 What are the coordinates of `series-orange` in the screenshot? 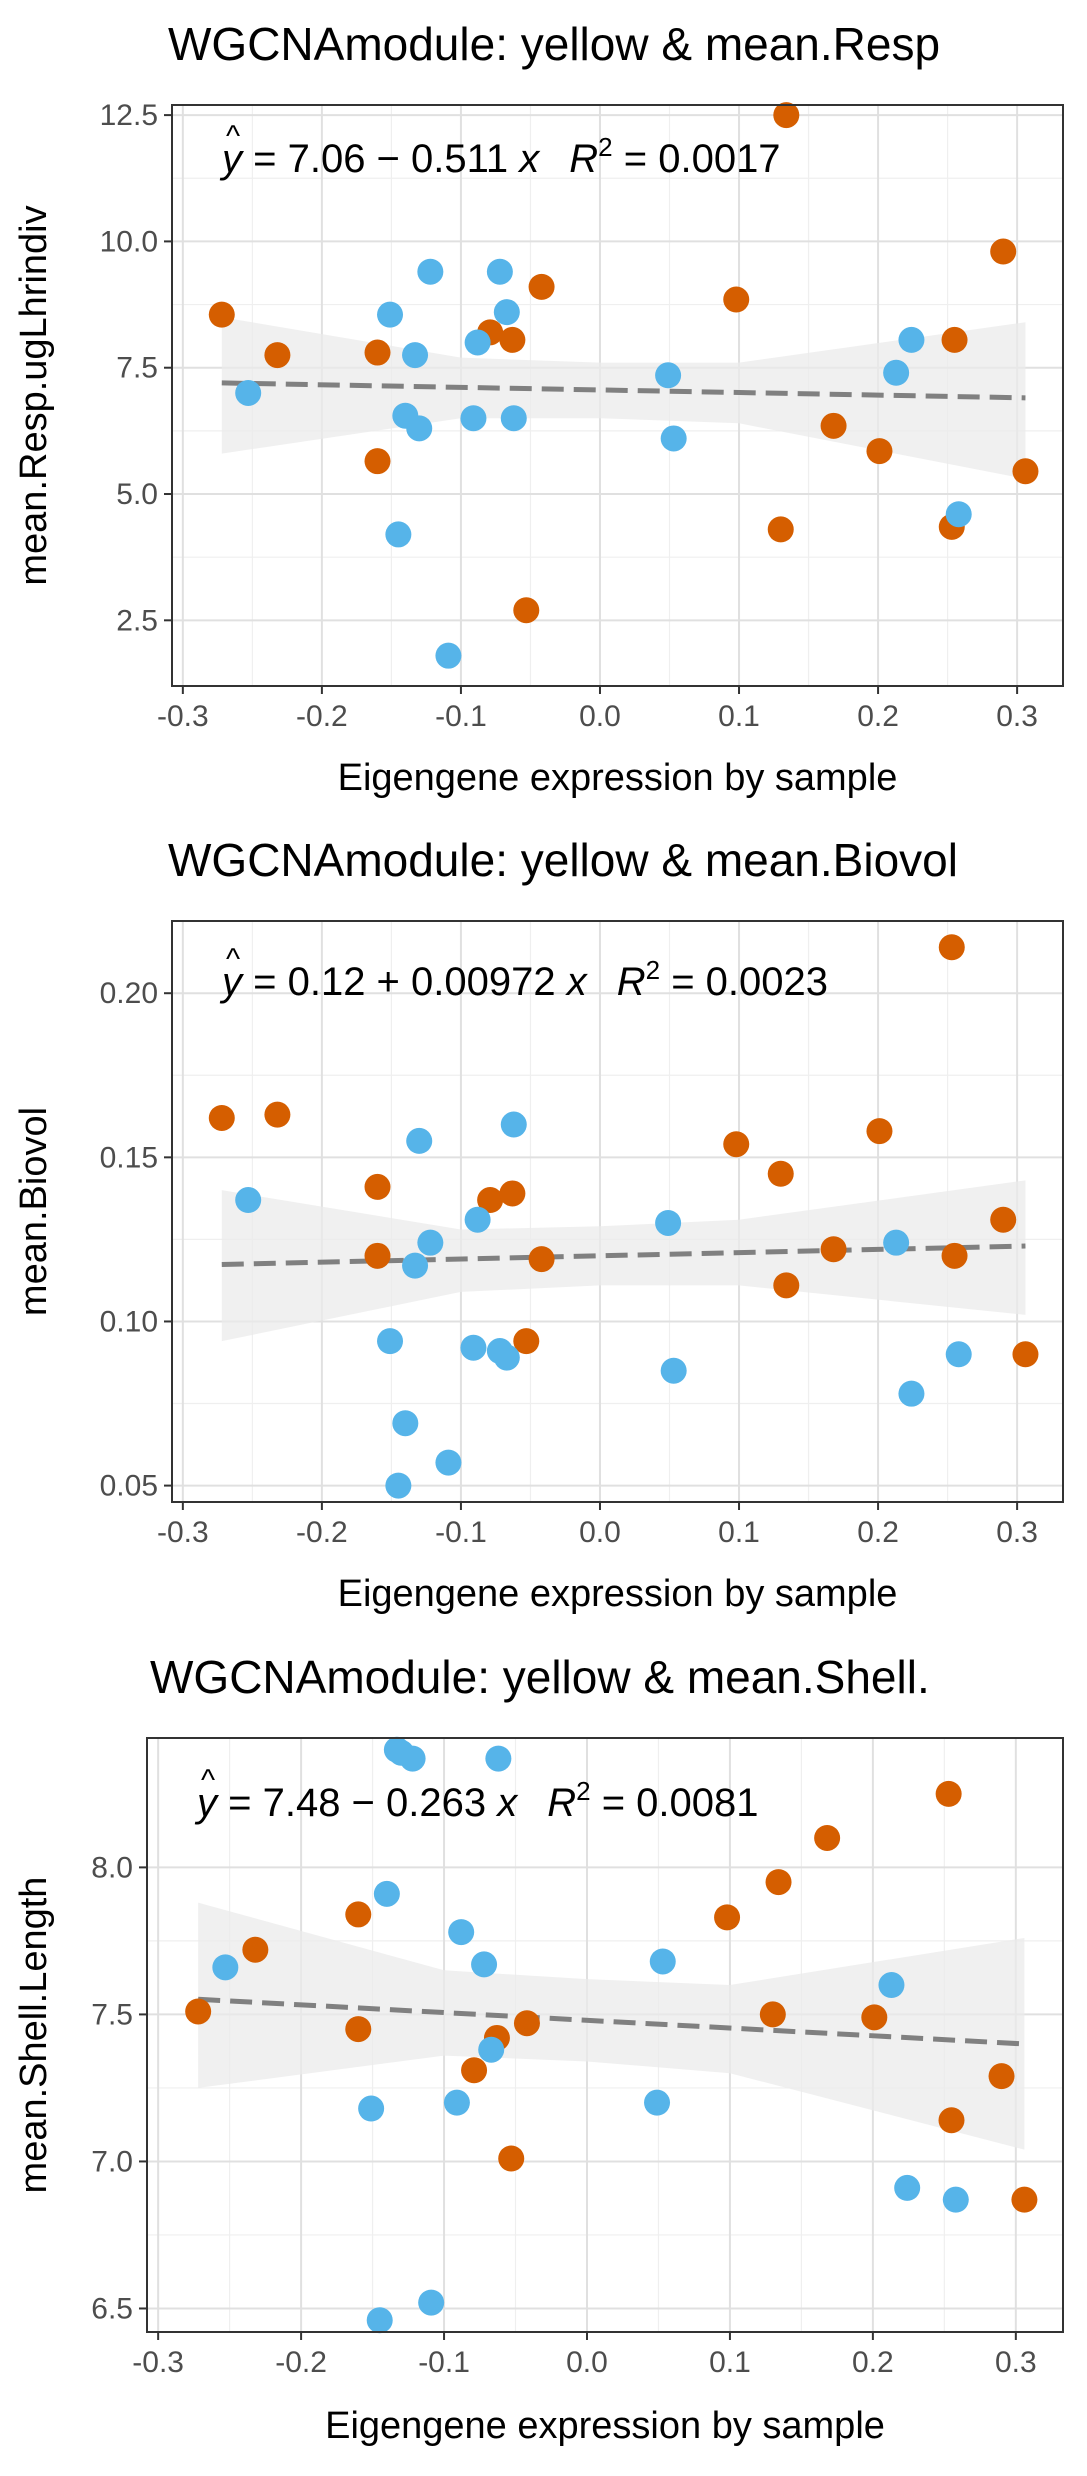 It's located at (611, 1996).